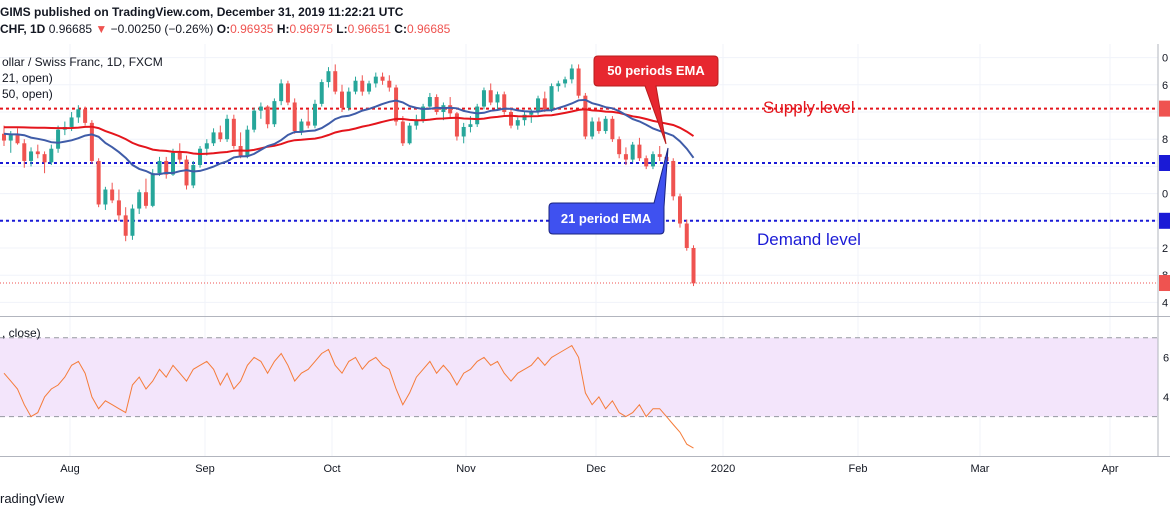  Describe the element at coordinates (101, 29) in the screenshot. I see `down-arrow-icon: ▼` at that location.